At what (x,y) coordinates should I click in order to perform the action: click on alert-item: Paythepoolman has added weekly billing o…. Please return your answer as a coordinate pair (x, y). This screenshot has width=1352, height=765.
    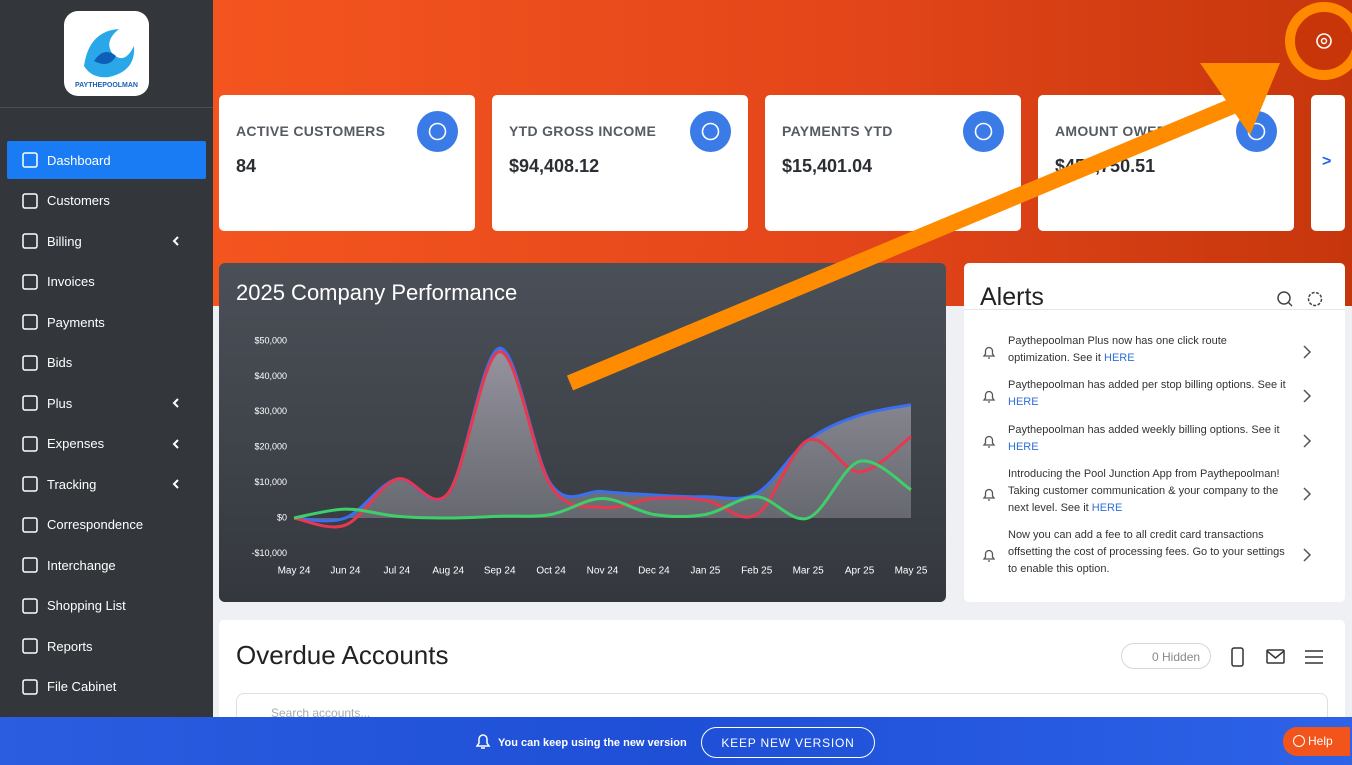
    Looking at the image, I should click on (1147, 439).